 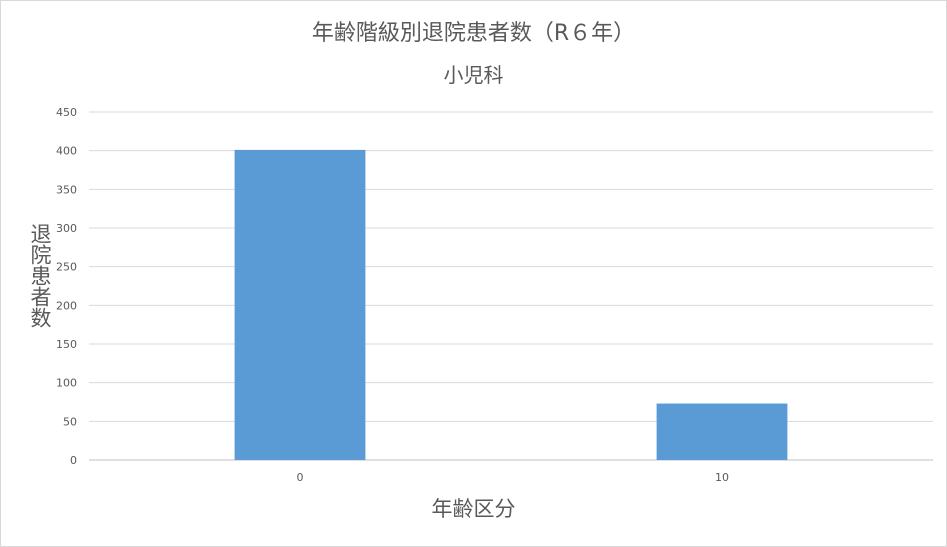 I want to click on chart-subtitle: 小児科, so click(x=473, y=75).